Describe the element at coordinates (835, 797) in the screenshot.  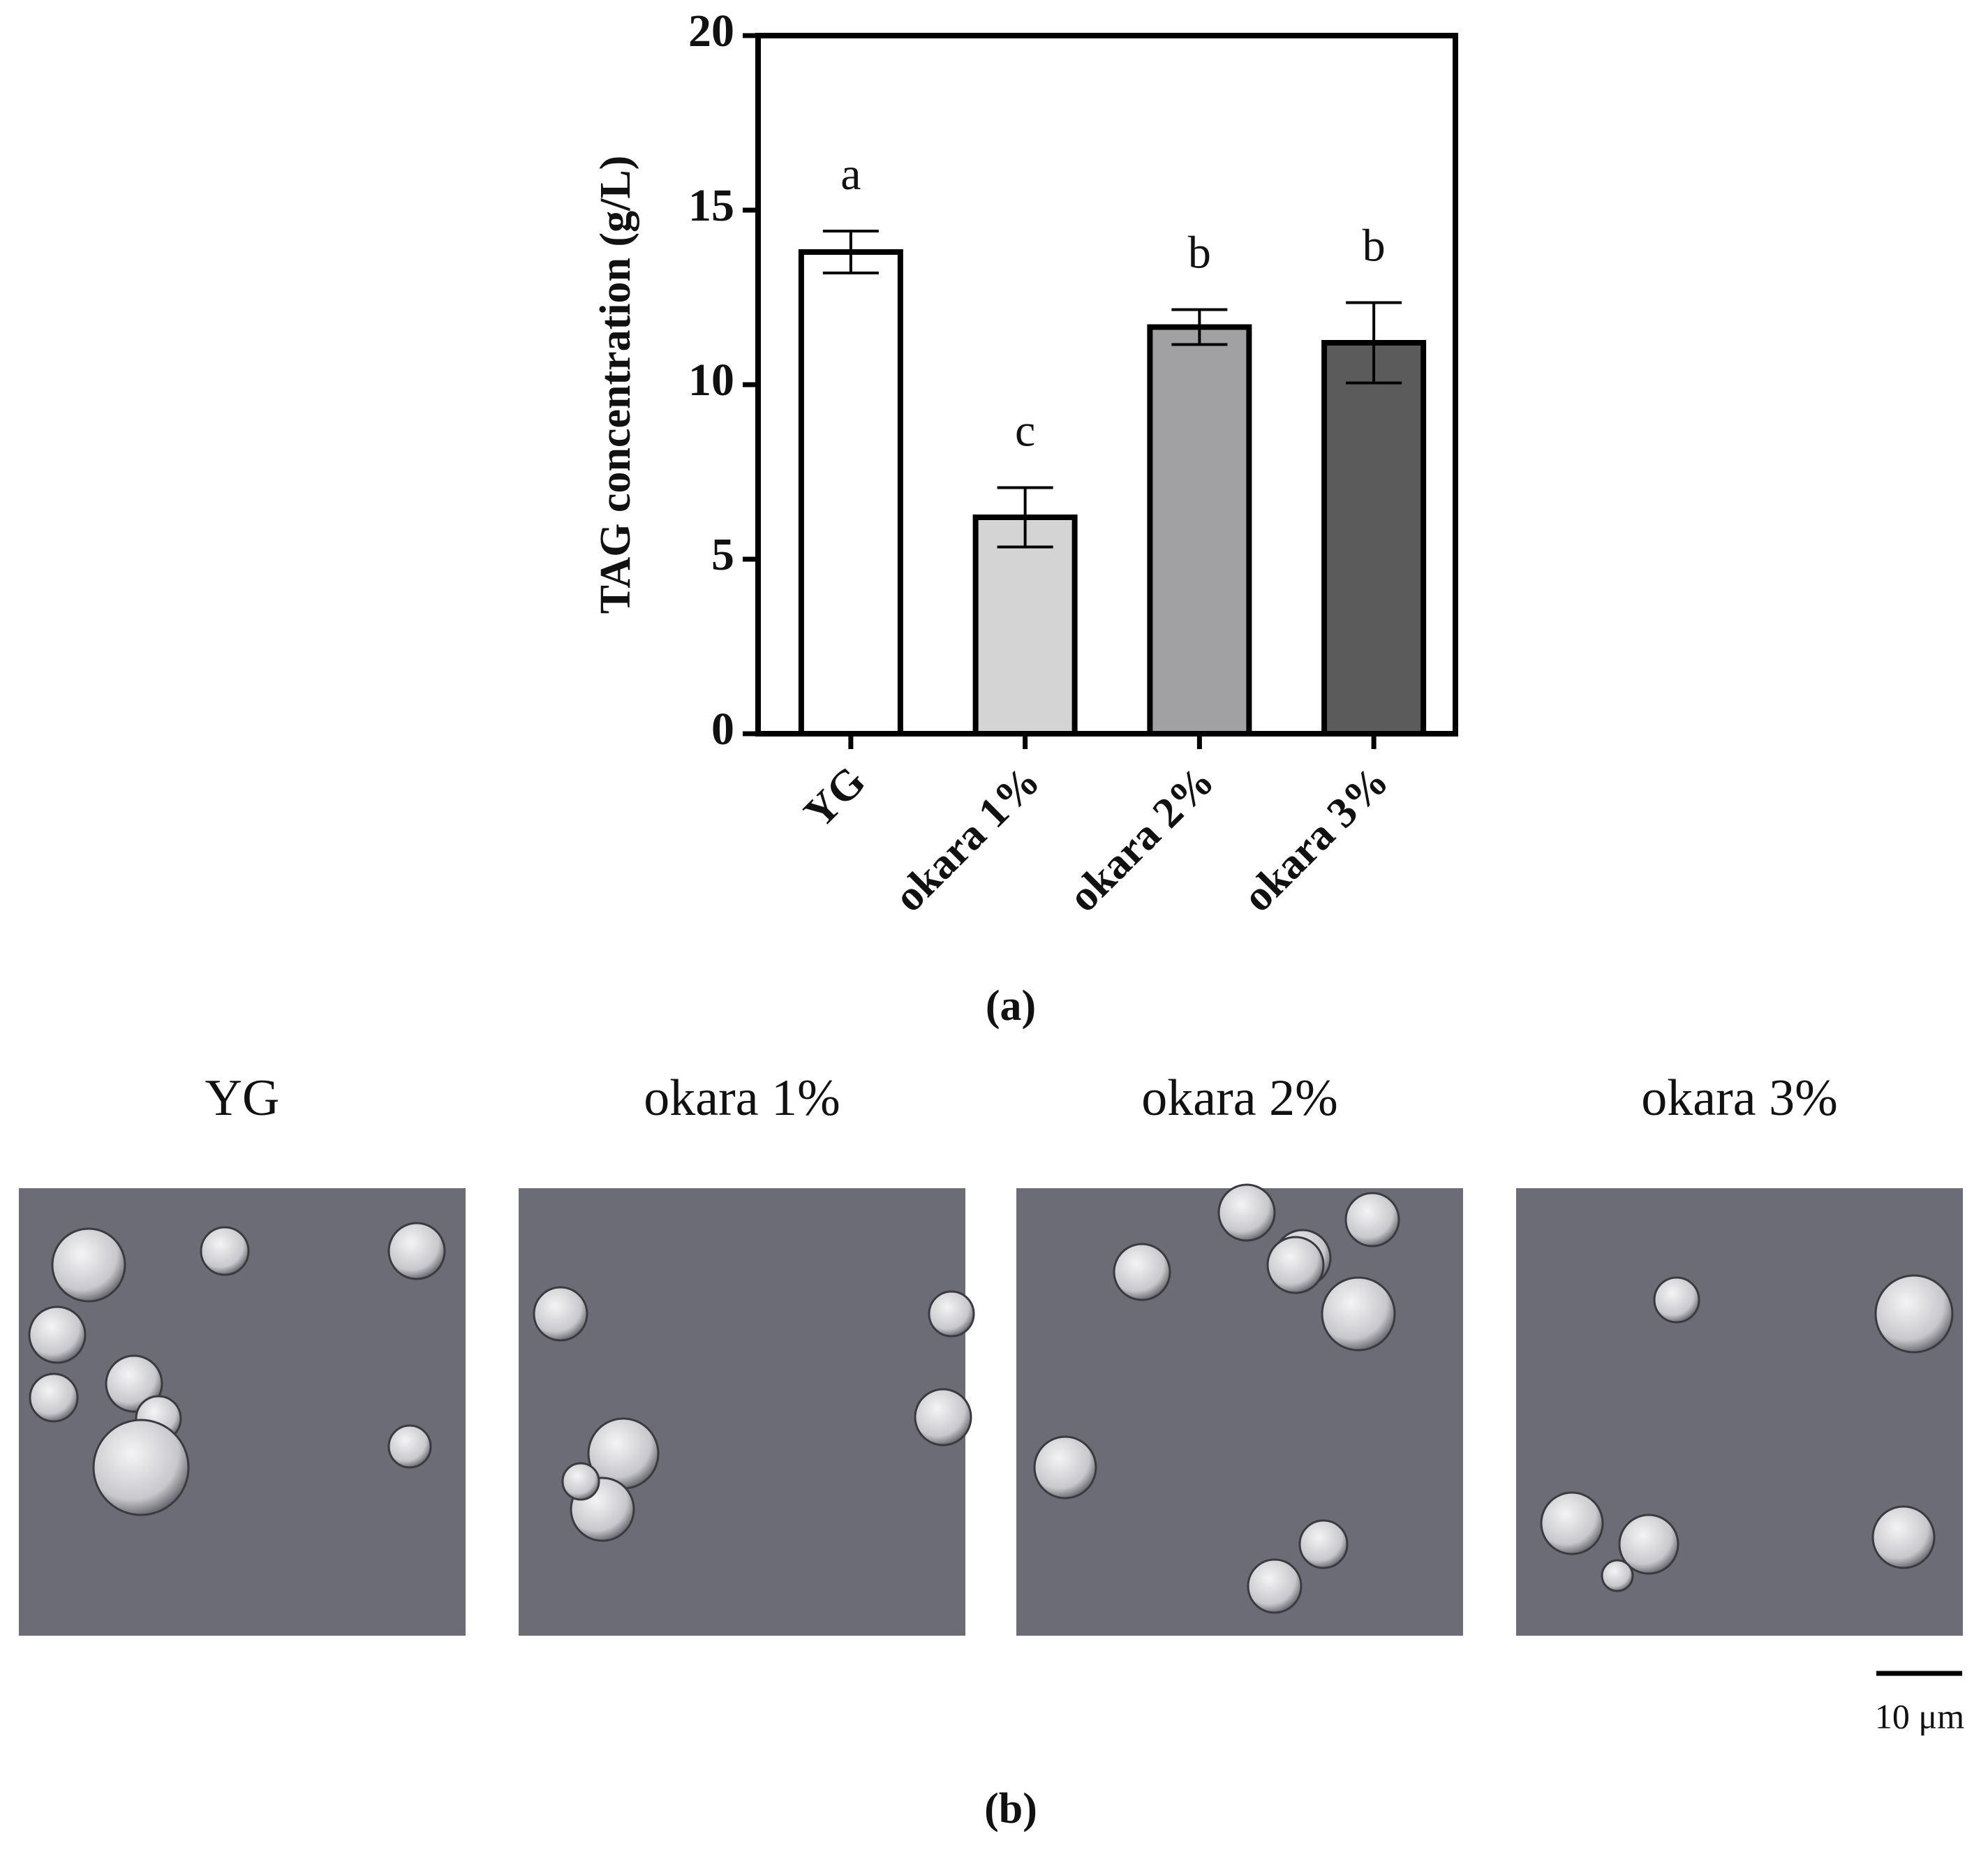
I see `x-tick-label: YG` at that location.